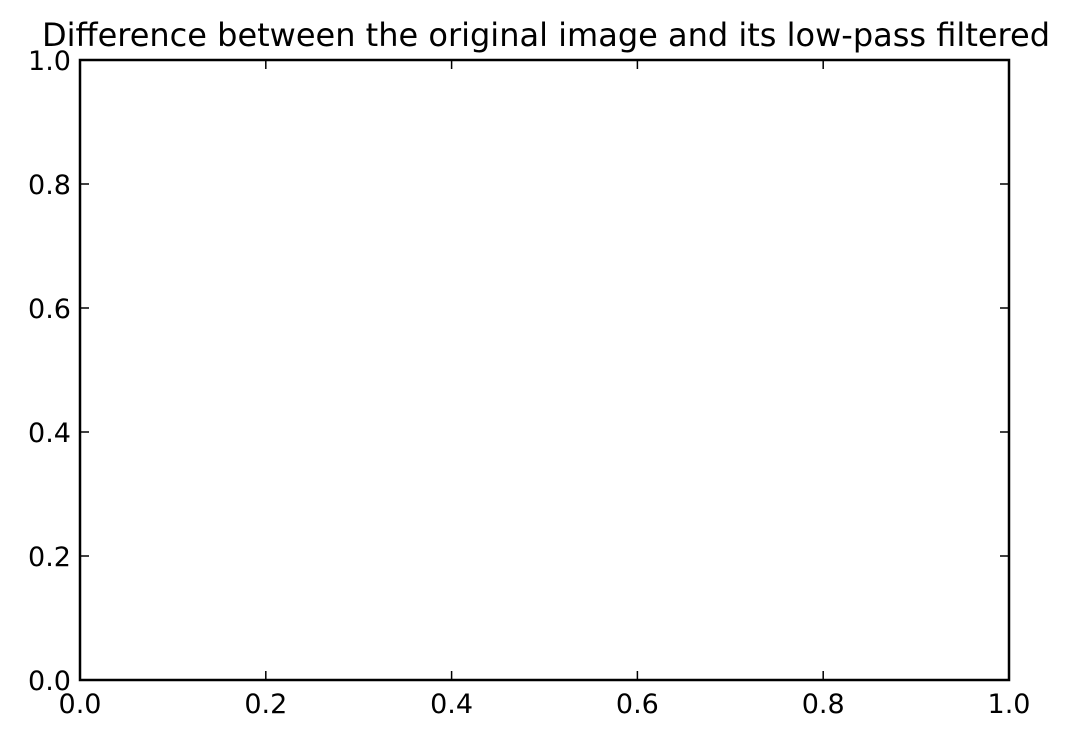  Describe the element at coordinates (49, 557) in the screenshot. I see `y-tick-label: 0.2` at that location.